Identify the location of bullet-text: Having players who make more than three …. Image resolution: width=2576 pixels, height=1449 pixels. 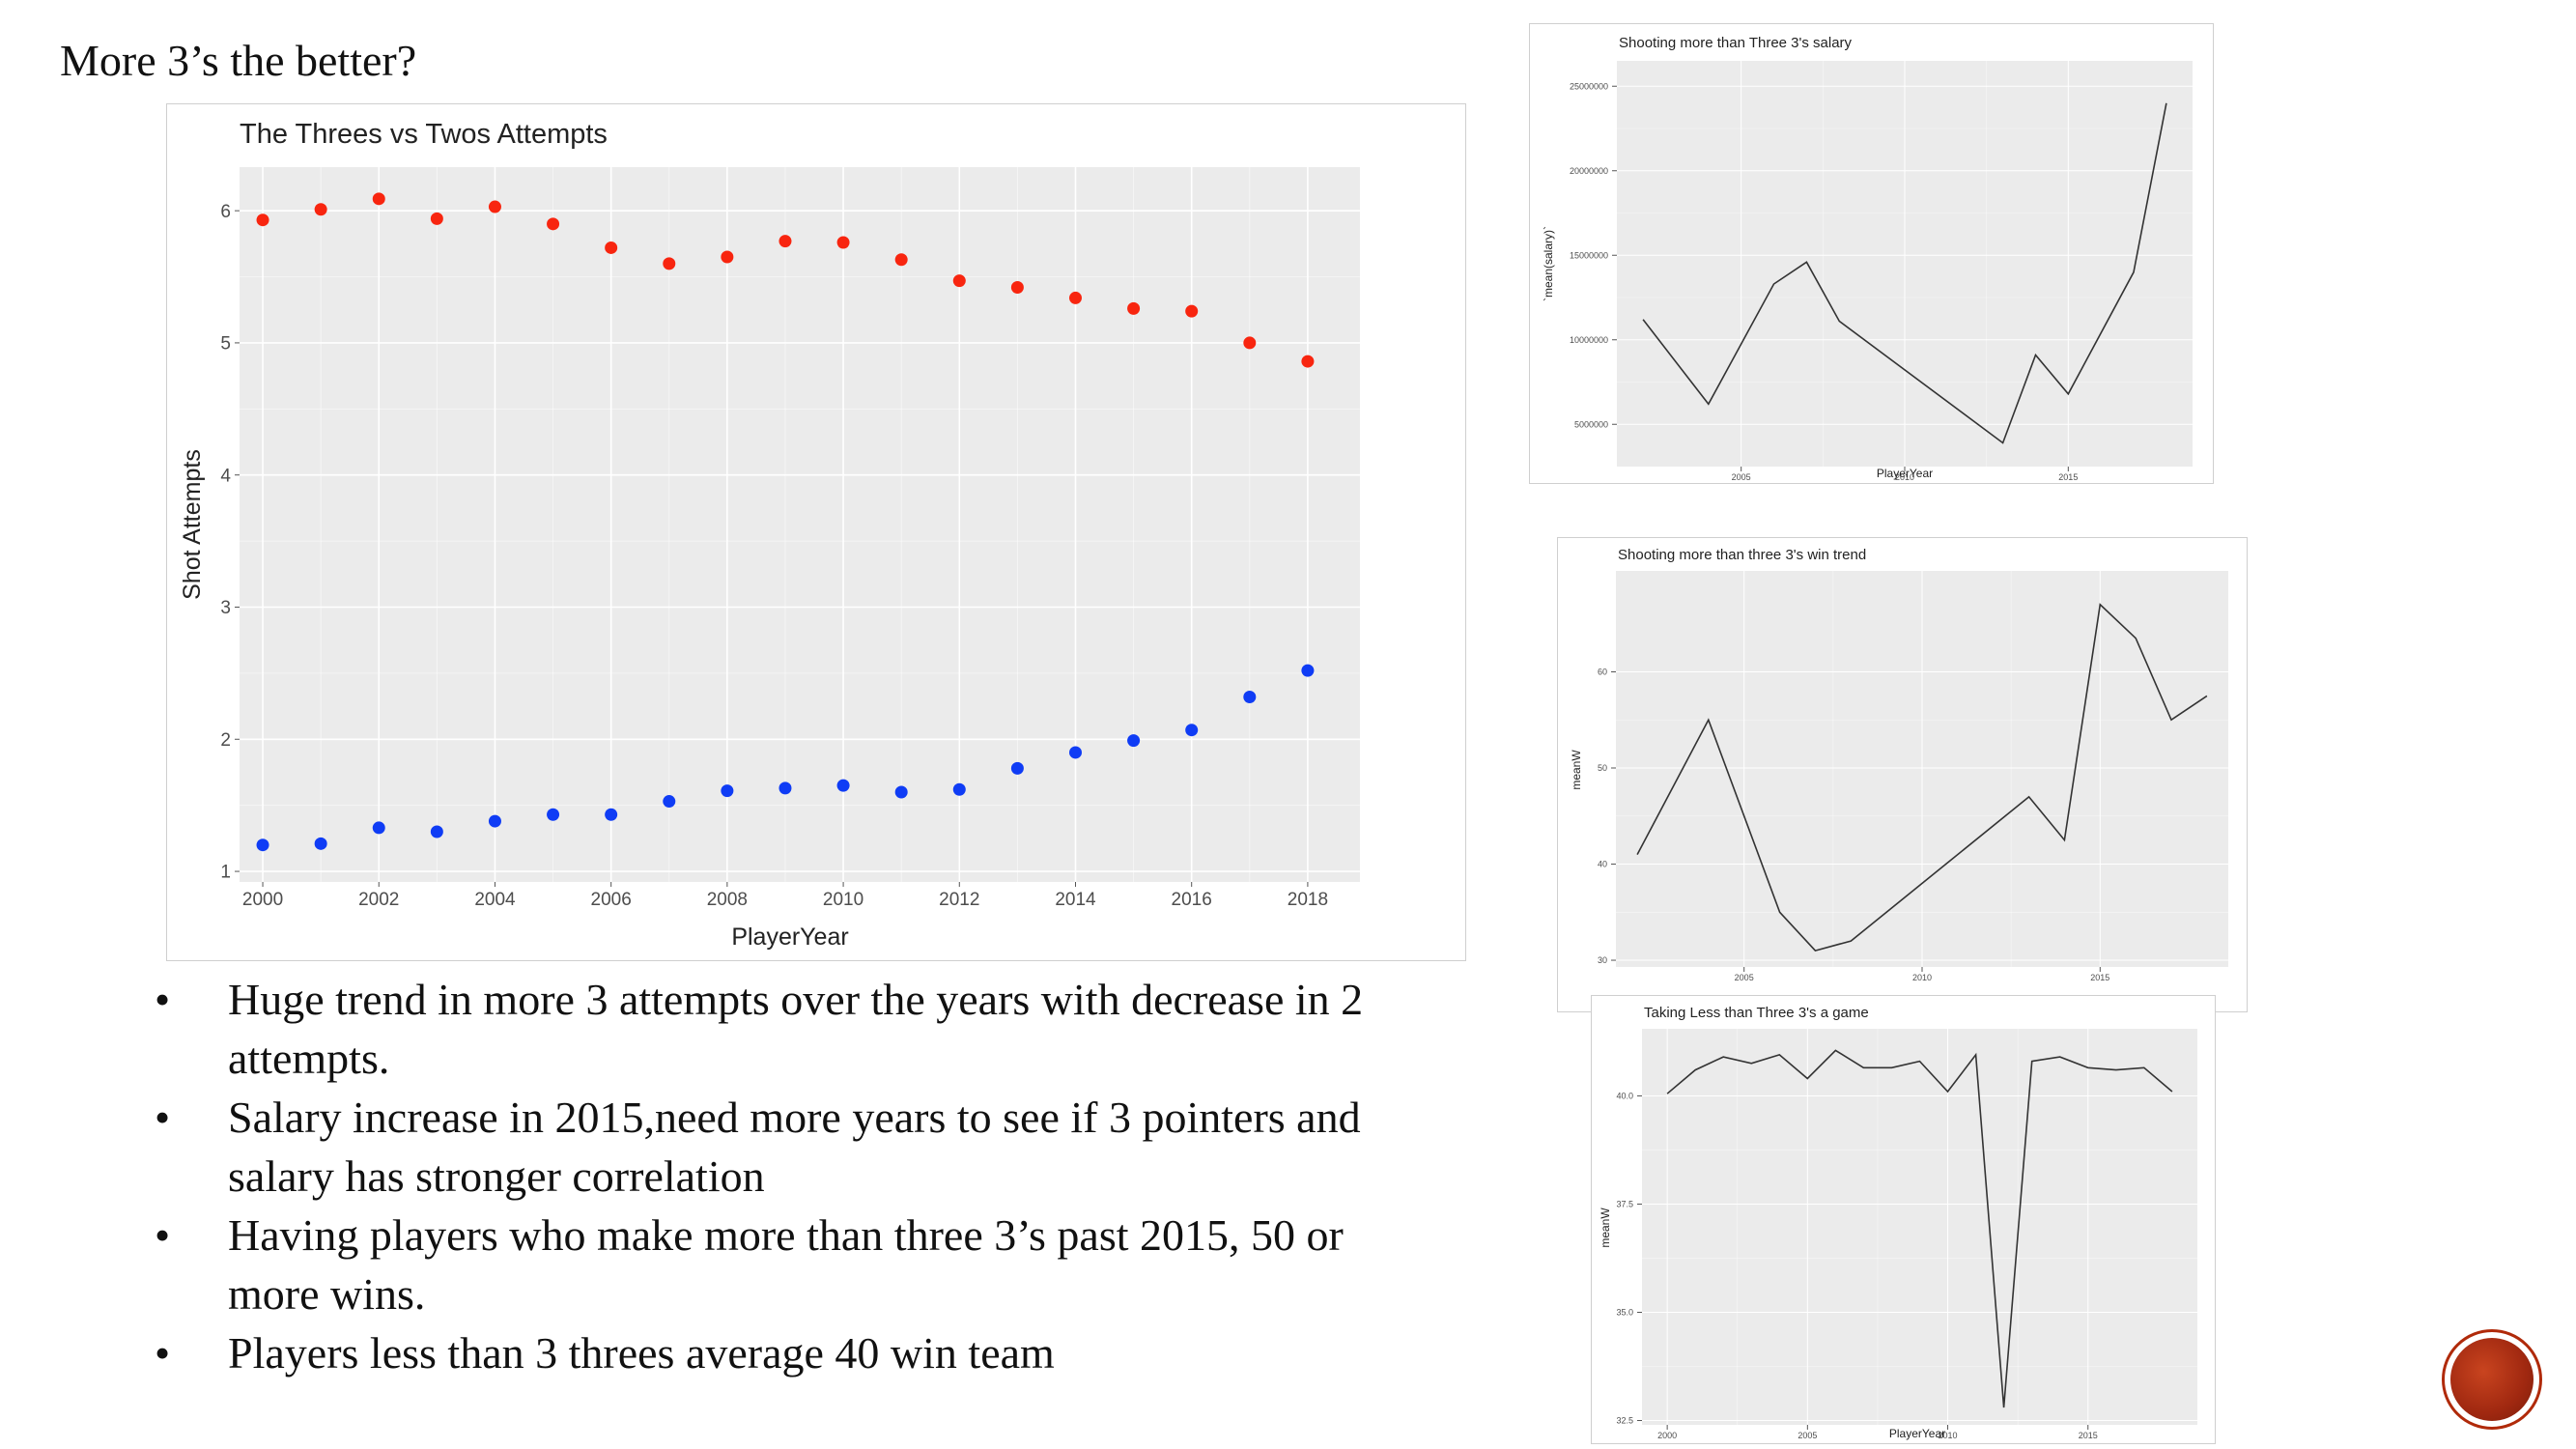
(786, 1264).